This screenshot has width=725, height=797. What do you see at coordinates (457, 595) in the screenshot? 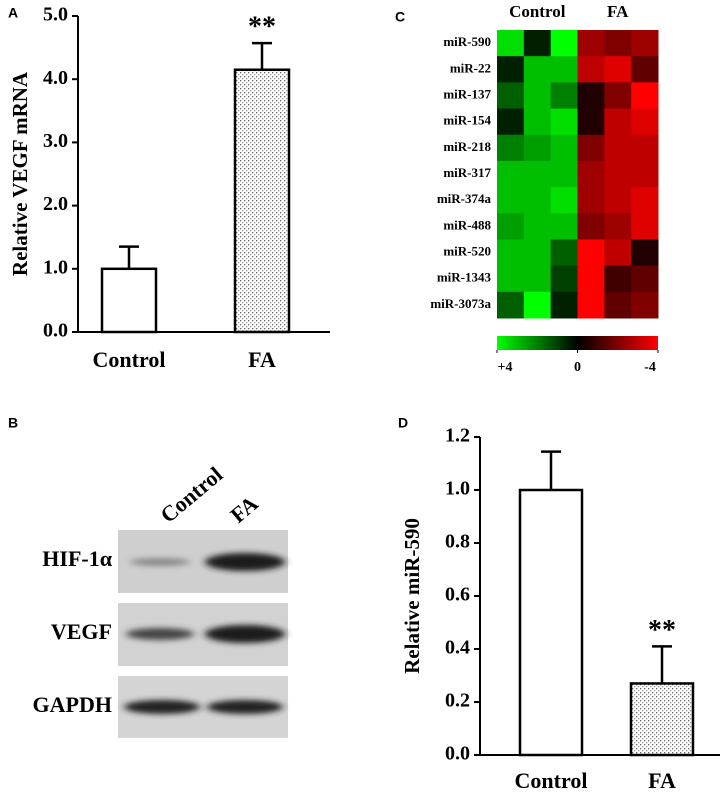
I see `y-tick-label: 0.6` at bounding box center [457, 595].